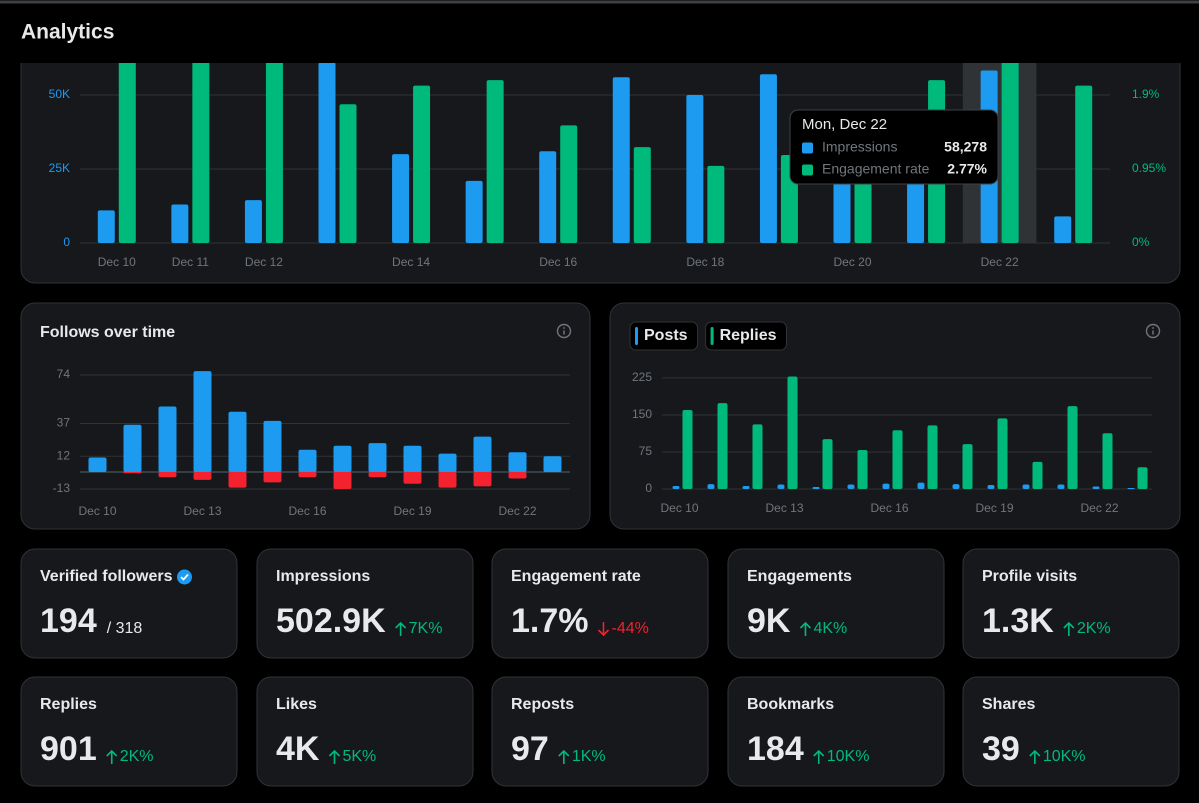  What do you see at coordinates (190, 262) in the screenshot?
I see `x-tick-label: Dec 11` at bounding box center [190, 262].